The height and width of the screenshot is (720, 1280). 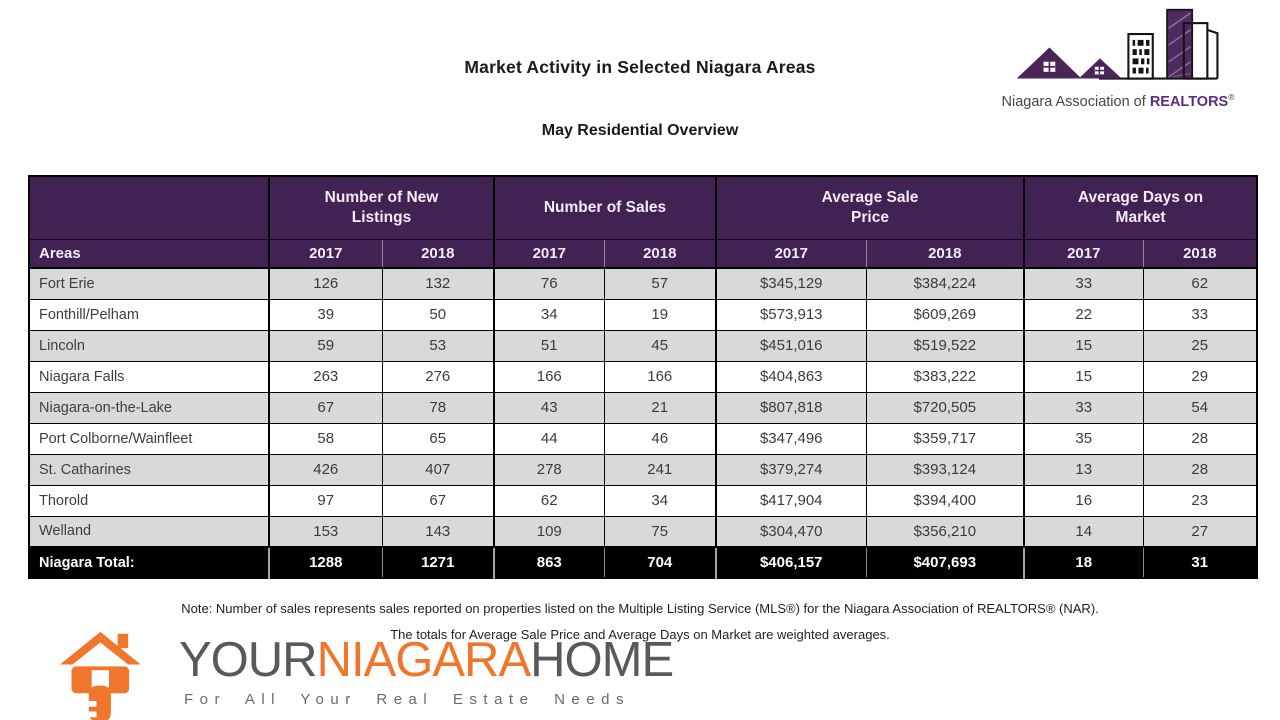 What do you see at coordinates (869, 208) in the screenshot?
I see `group-header-avg-sale-price: Average Sale Price` at bounding box center [869, 208].